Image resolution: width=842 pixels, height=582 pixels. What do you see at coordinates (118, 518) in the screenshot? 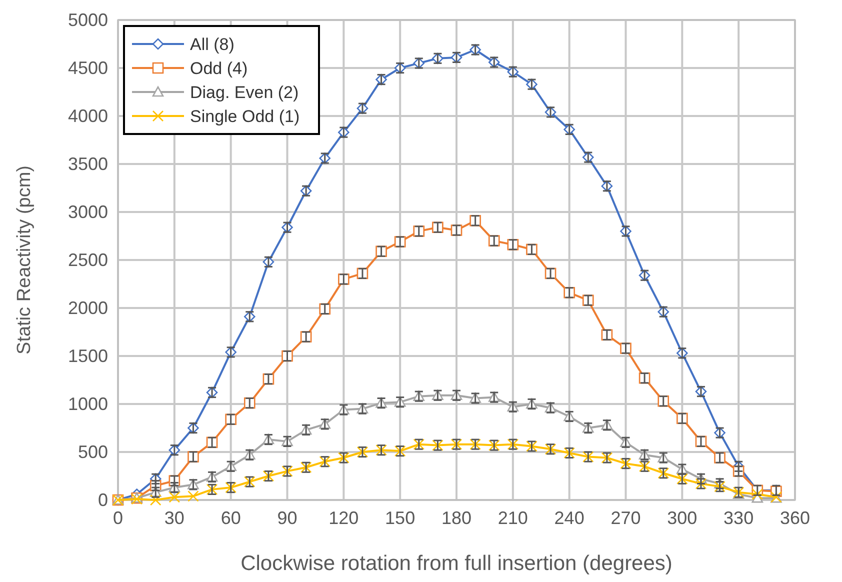
I see `x-tick-label: 0` at bounding box center [118, 518].